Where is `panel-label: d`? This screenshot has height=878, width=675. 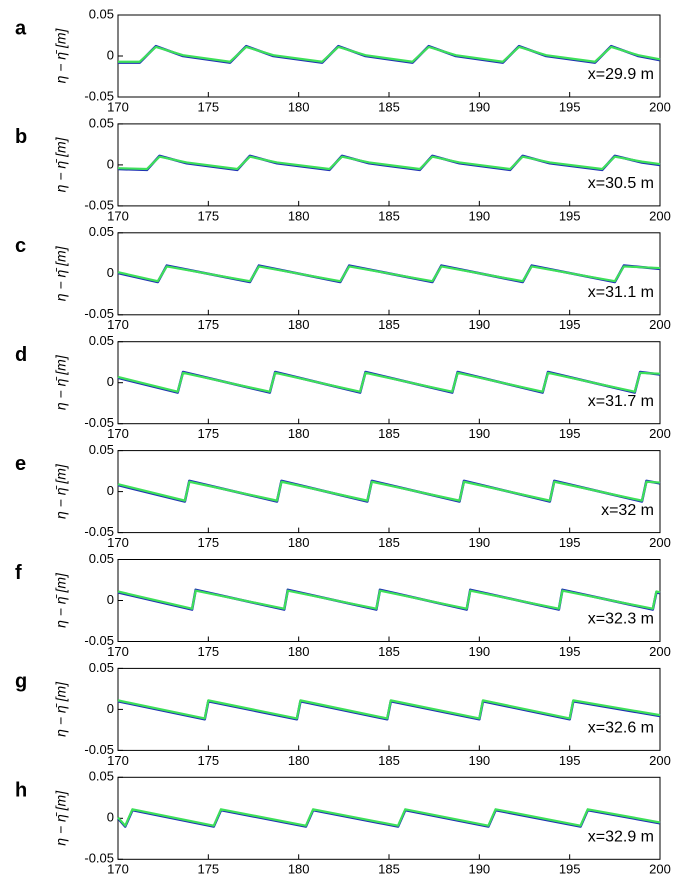 panel-label: d is located at coordinates (21, 355).